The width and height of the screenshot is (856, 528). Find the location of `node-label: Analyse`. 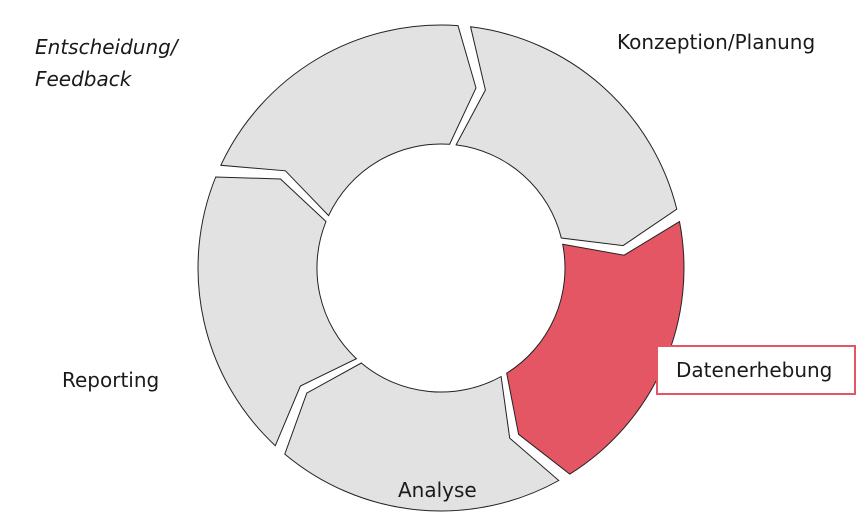

node-label: Analyse is located at coordinates (437, 490).